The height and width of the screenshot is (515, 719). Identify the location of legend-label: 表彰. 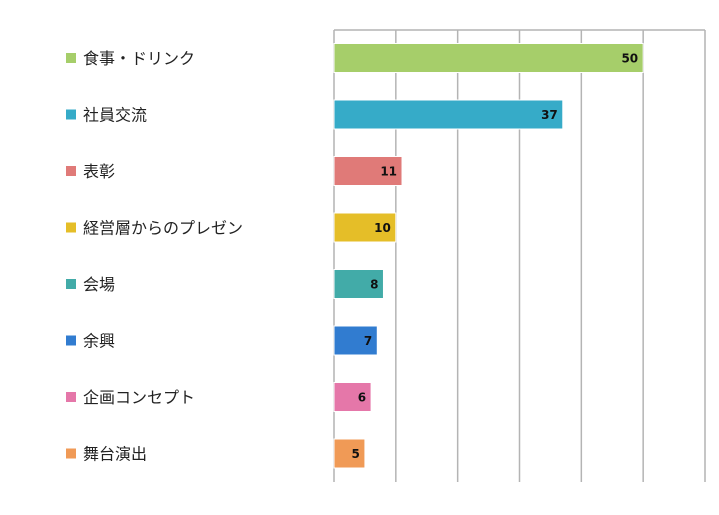
(99, 171).